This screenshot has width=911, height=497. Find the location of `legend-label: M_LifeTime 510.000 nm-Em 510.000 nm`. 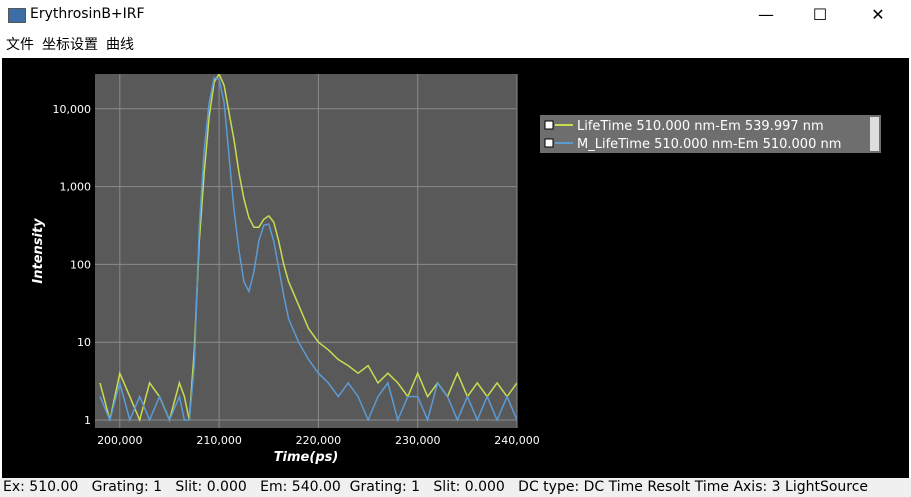

legend-label: M_LifeTime 510.000 nm-Em 510.000 nm is located at coordinates (709, 144).